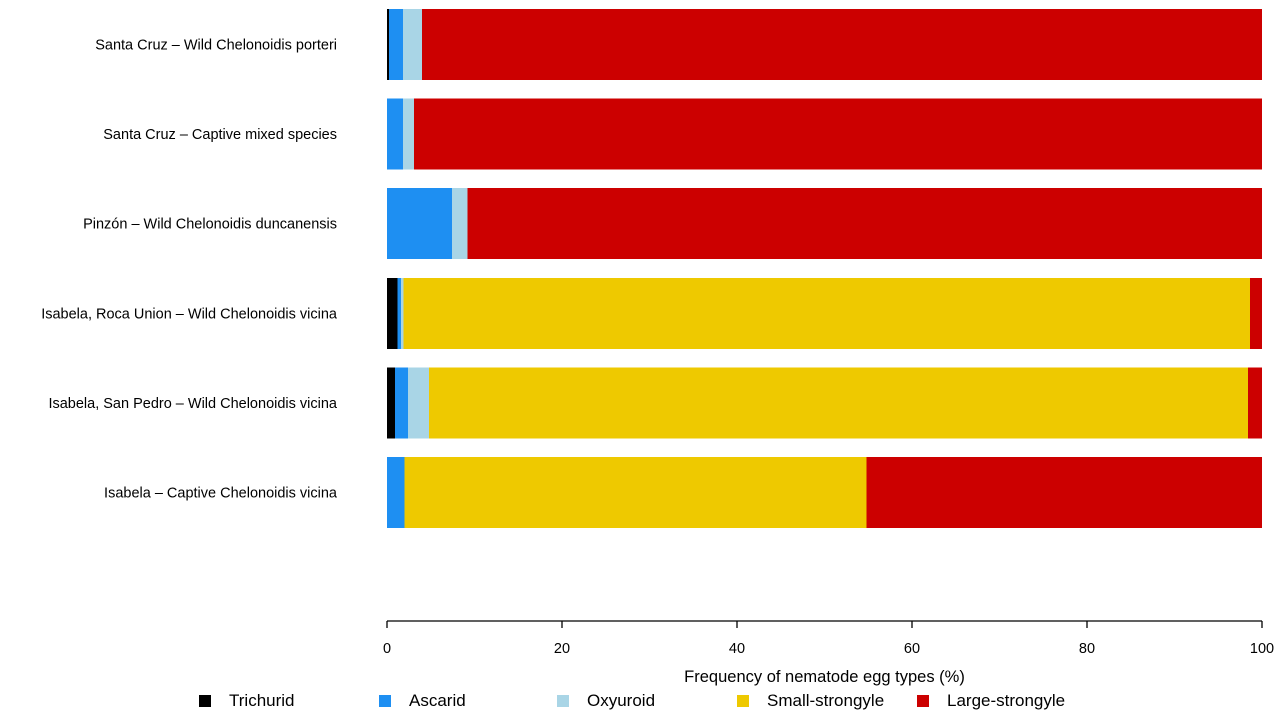 The width and height of the screenshot is (1278, 719). I want to click on category-label: Santa Cruz – Wild Chelonoidis porteri, so click(216, 46).